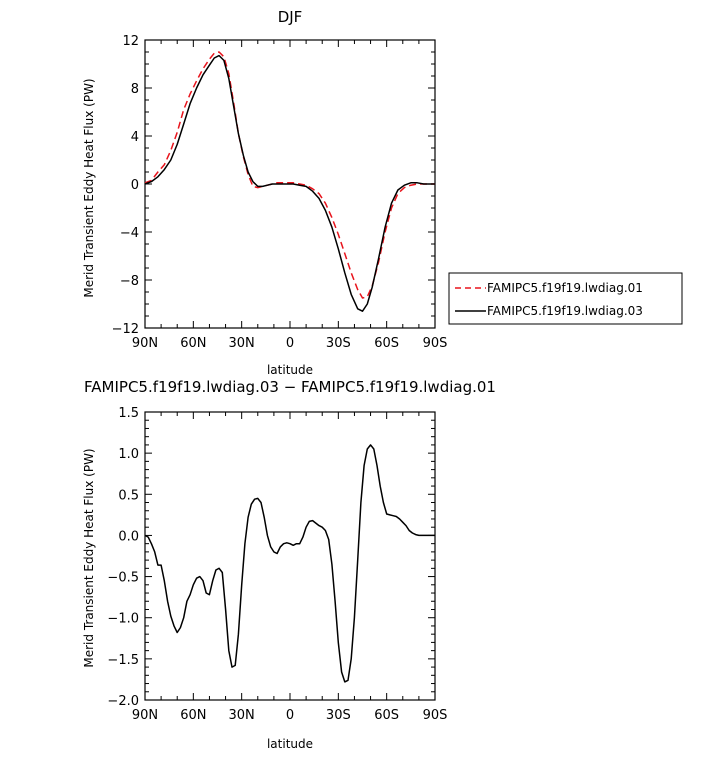 This screenshot has width=725, height=760. I want to click on top-xtick-label: 30N, so click(242, 343).